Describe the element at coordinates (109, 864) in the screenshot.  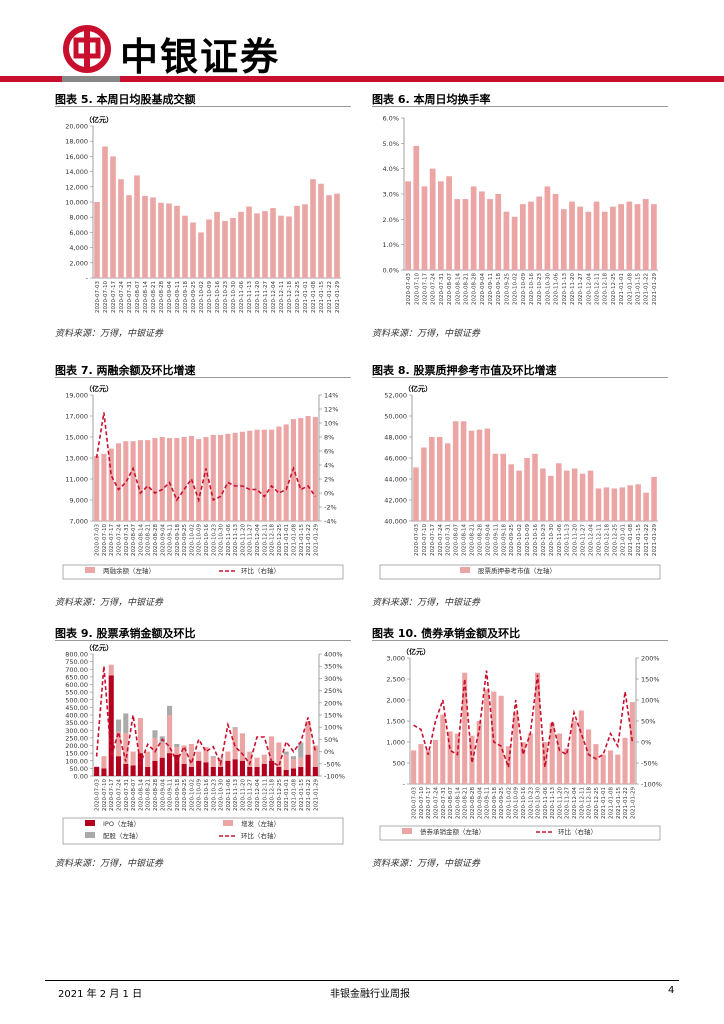
I see `fig9-source: 资料来源：万得，中银证券` at that location.